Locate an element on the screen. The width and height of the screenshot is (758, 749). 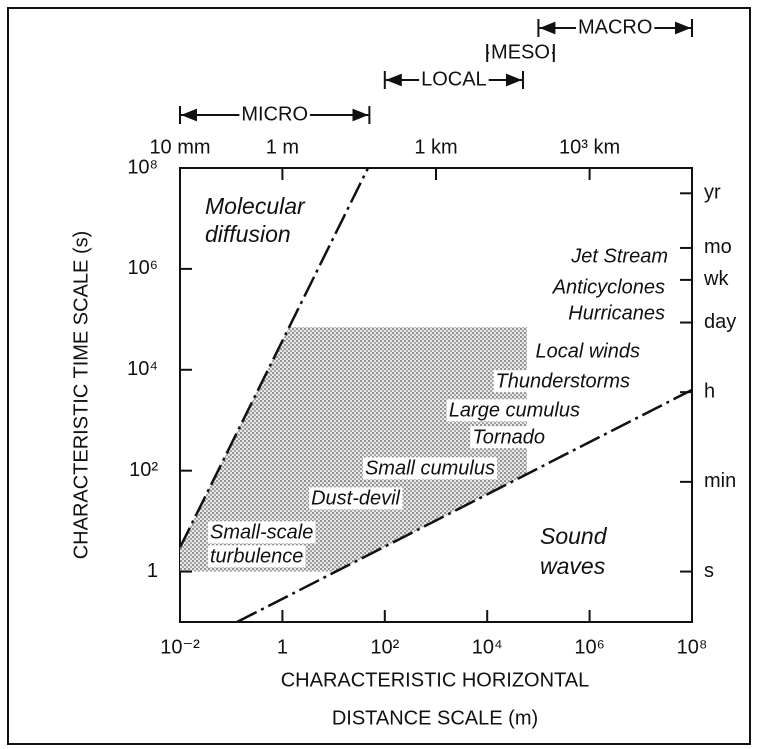
y-tick-label: 10⁶ is located at coordinates (143, 268).